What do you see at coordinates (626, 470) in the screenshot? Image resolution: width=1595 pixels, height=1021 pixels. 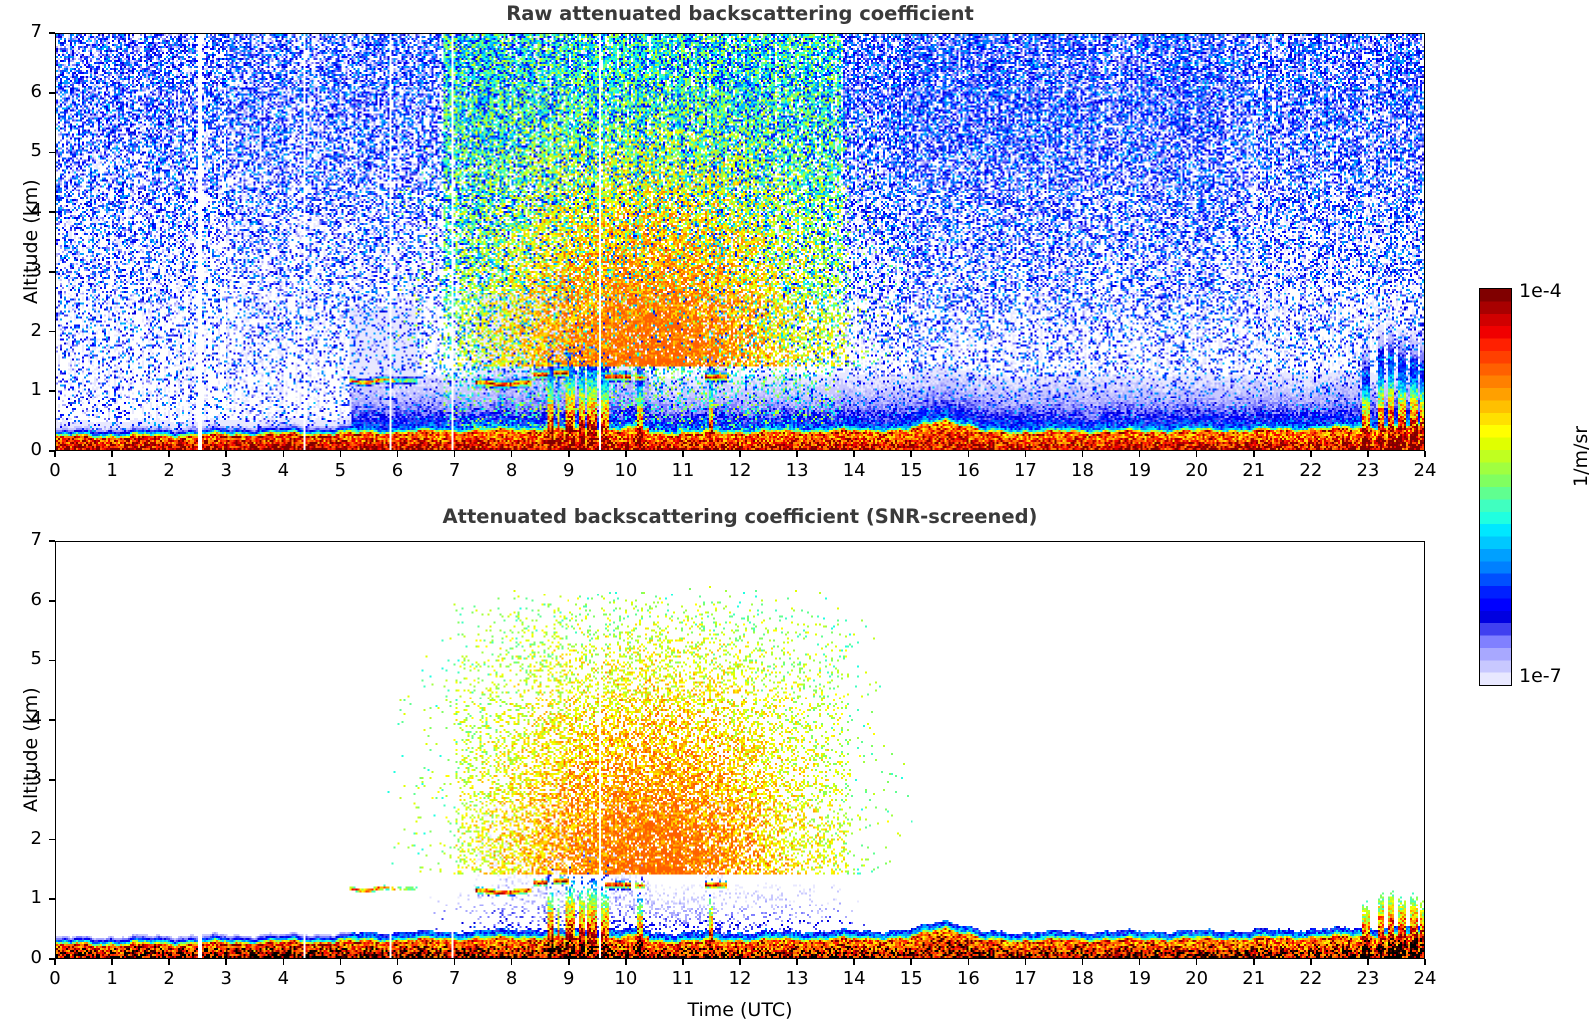 I see `x-ticklabel-10: 10` at bounding box center [626, 470].